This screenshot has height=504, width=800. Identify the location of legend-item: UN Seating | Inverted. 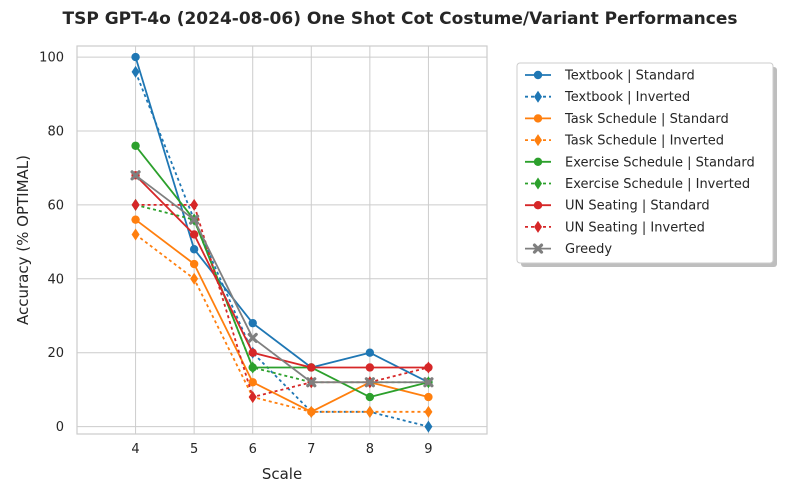
(615, 227).